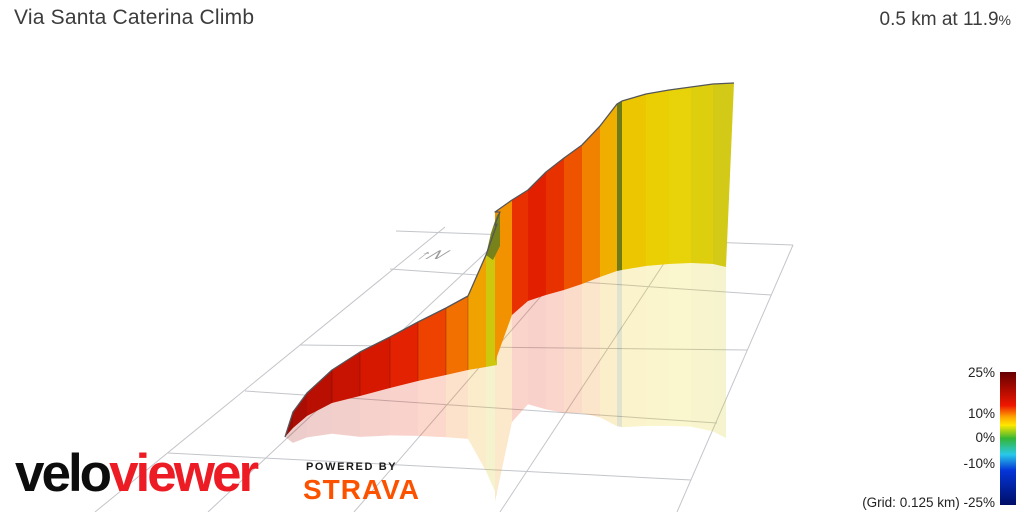  I want to click on strava-logo: STRAVA, so click(361, 489).